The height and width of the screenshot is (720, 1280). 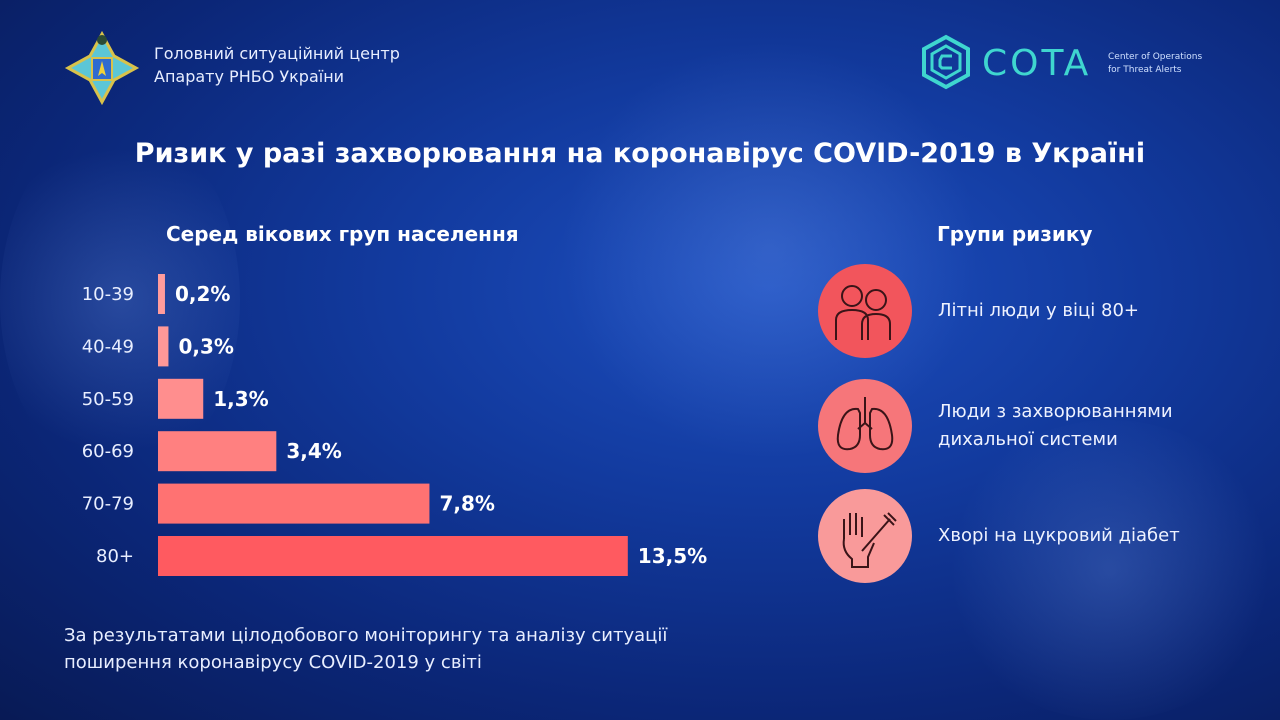 What do you see at coordinates (1015, 234) in the screenshot?
I see `risk-groups-title: Групи ризику` at bounding box center [1015, 234].